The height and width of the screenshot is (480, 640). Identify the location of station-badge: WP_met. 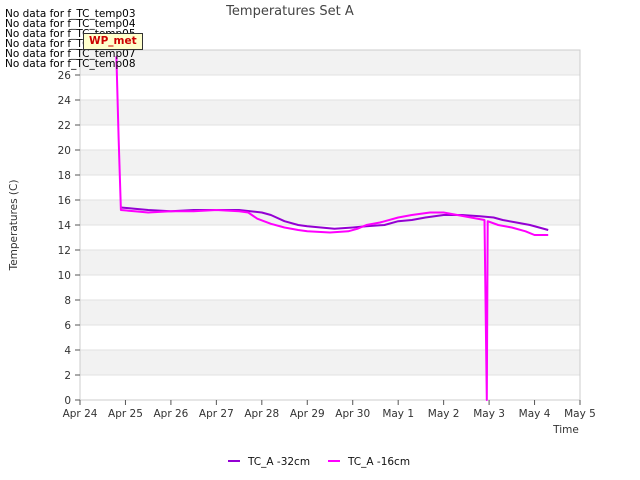
(113, 41).